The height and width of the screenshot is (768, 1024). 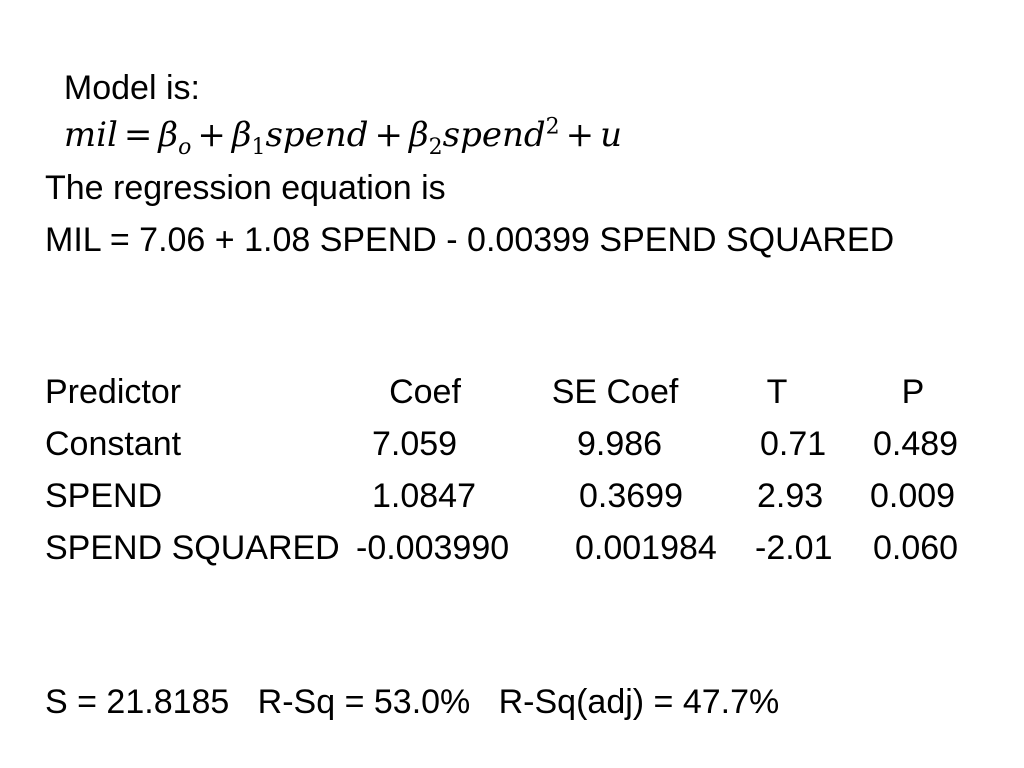 What do you see at coordinates (916, 548) in the screenshot?
I see `row-p: 0.060` at bounding box center [916, 548].